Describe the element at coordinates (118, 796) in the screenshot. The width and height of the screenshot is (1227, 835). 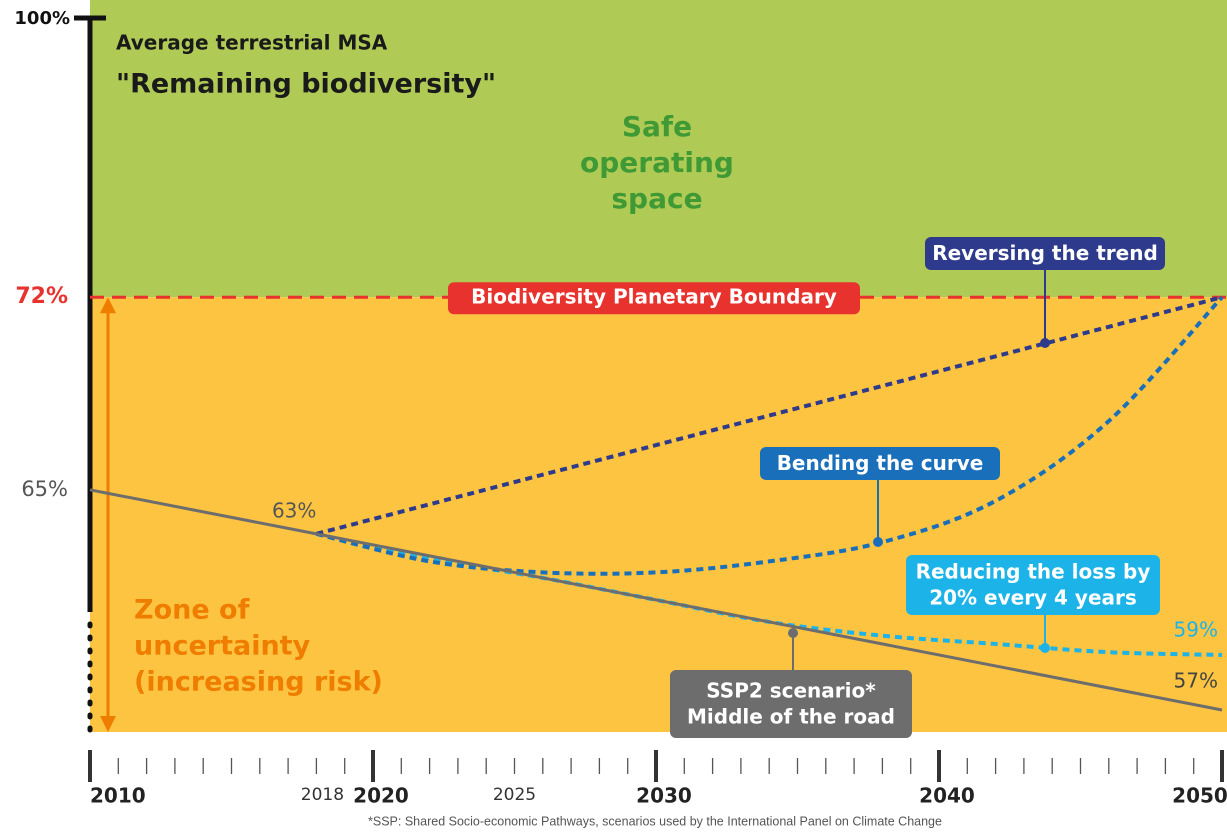
I see `x-tick-label: 2010` at that location.